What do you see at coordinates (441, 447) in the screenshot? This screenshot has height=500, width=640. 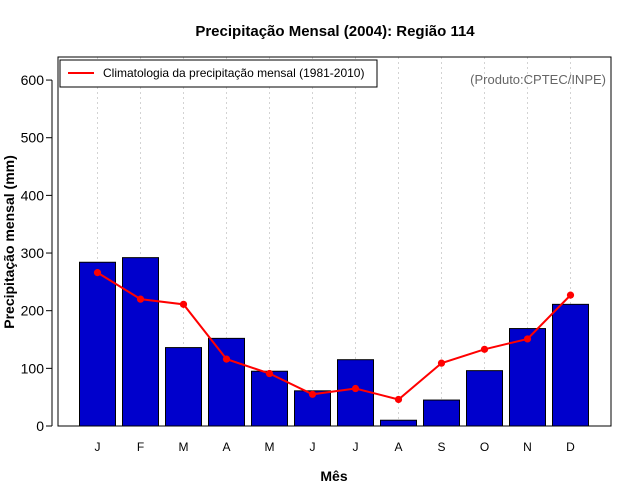 I see `x-tick-label: S` at bounding box center [441, 447].